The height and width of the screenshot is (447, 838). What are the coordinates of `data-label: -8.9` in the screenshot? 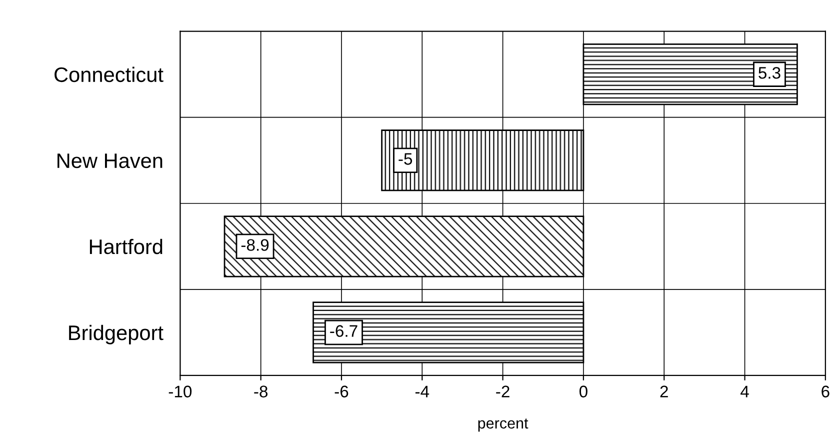 It's located at (255, 245).